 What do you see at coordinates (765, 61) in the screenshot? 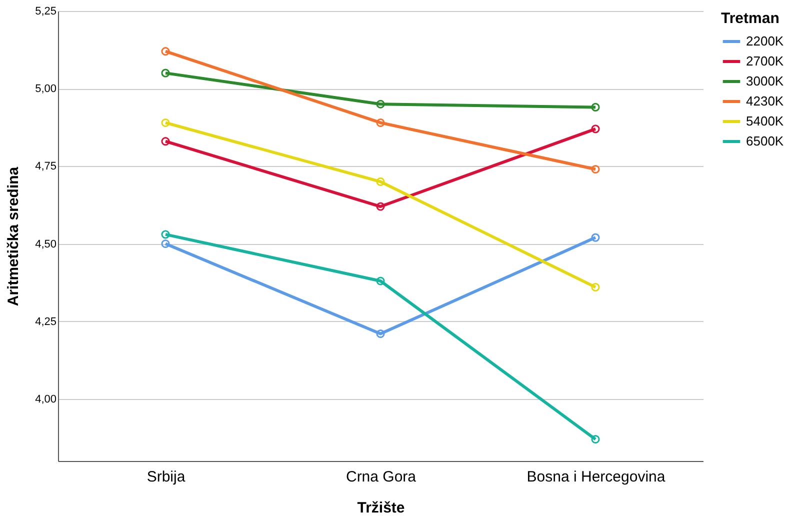
I see `legend-label: 2700K` at bounding box center [765, 61].